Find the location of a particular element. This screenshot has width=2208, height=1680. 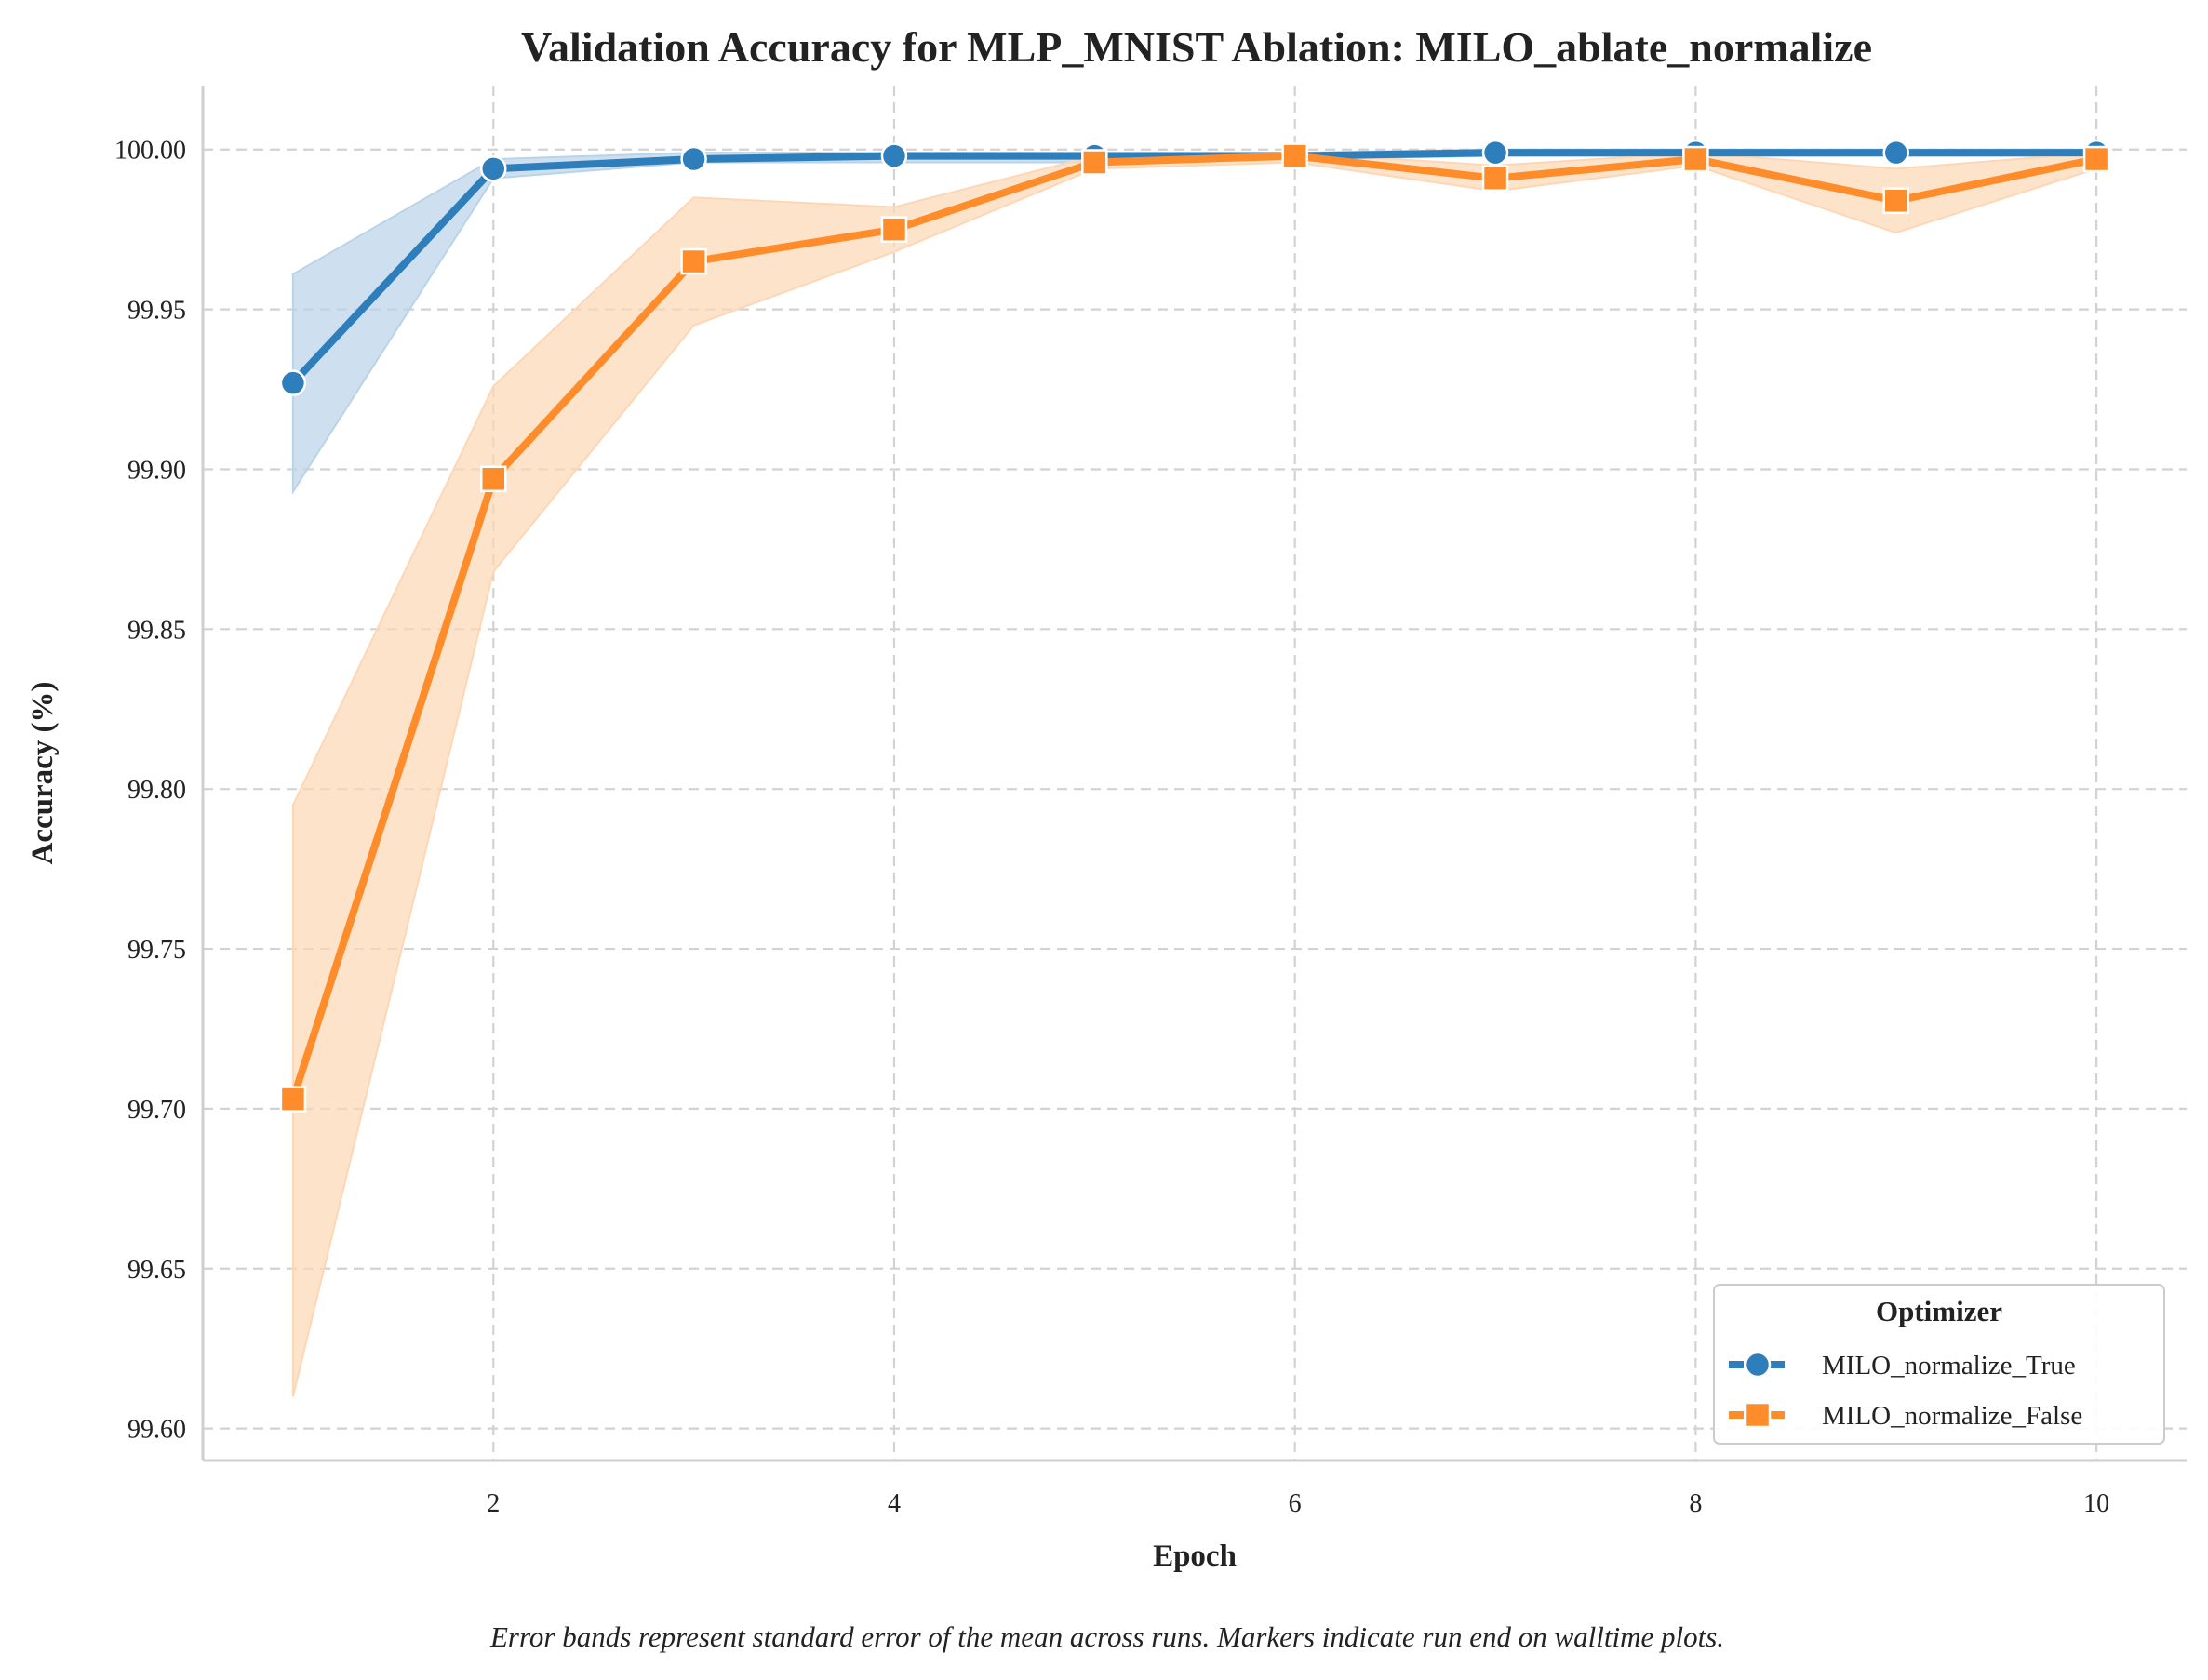

x-tick-label: 10 is located at coordinates (2096, 1503).